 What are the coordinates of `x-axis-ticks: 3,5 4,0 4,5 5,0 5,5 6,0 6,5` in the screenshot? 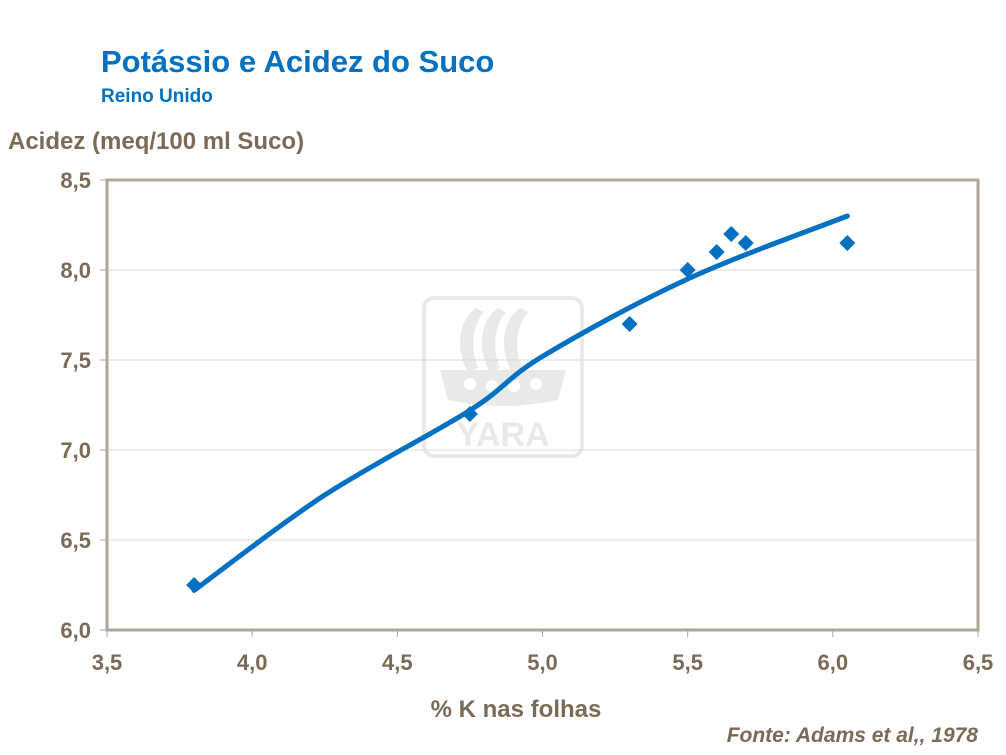 It's located at (543, 662).